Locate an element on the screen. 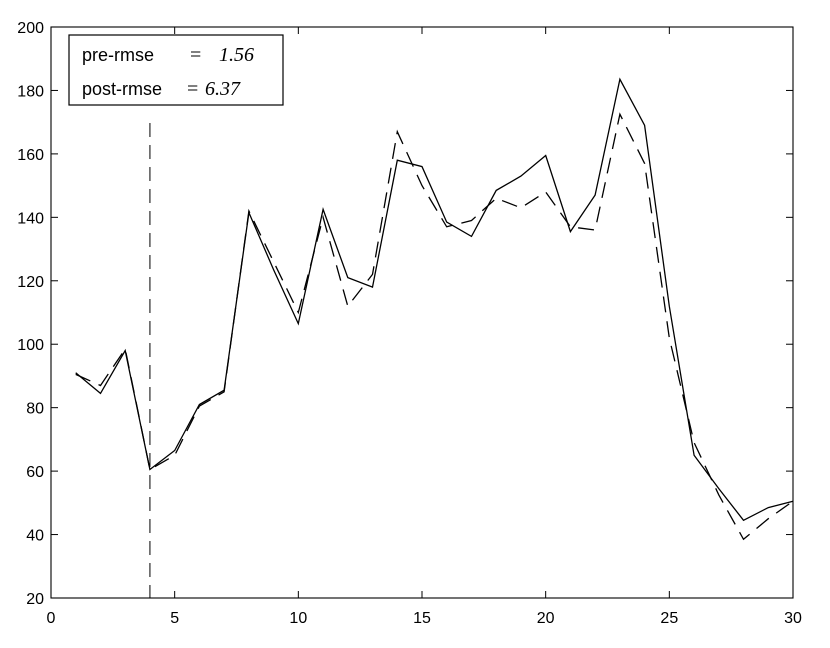 This screenshot has width=830, height=648. legend-label-pre: pre-rmse is located at coordinates (118, 55).